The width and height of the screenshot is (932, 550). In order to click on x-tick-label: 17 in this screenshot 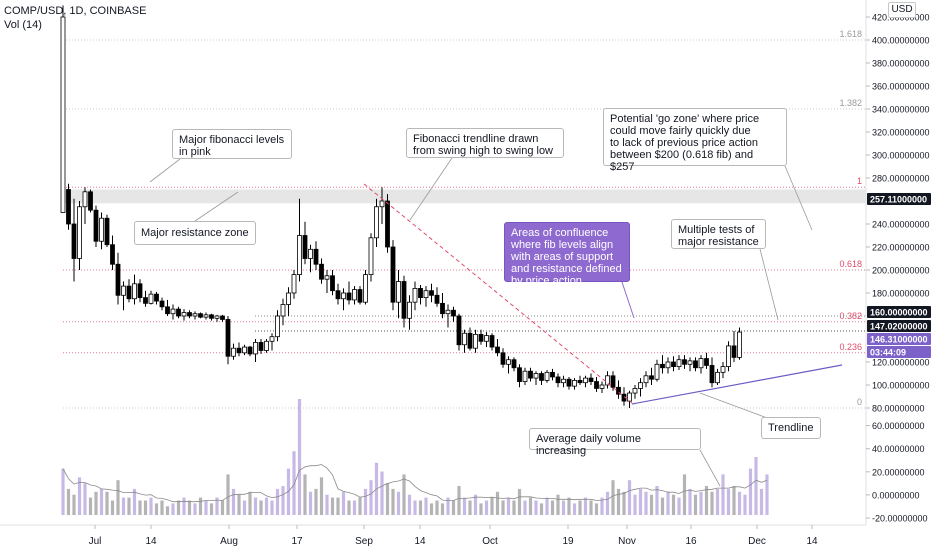, I will do `click(297, 541)`.